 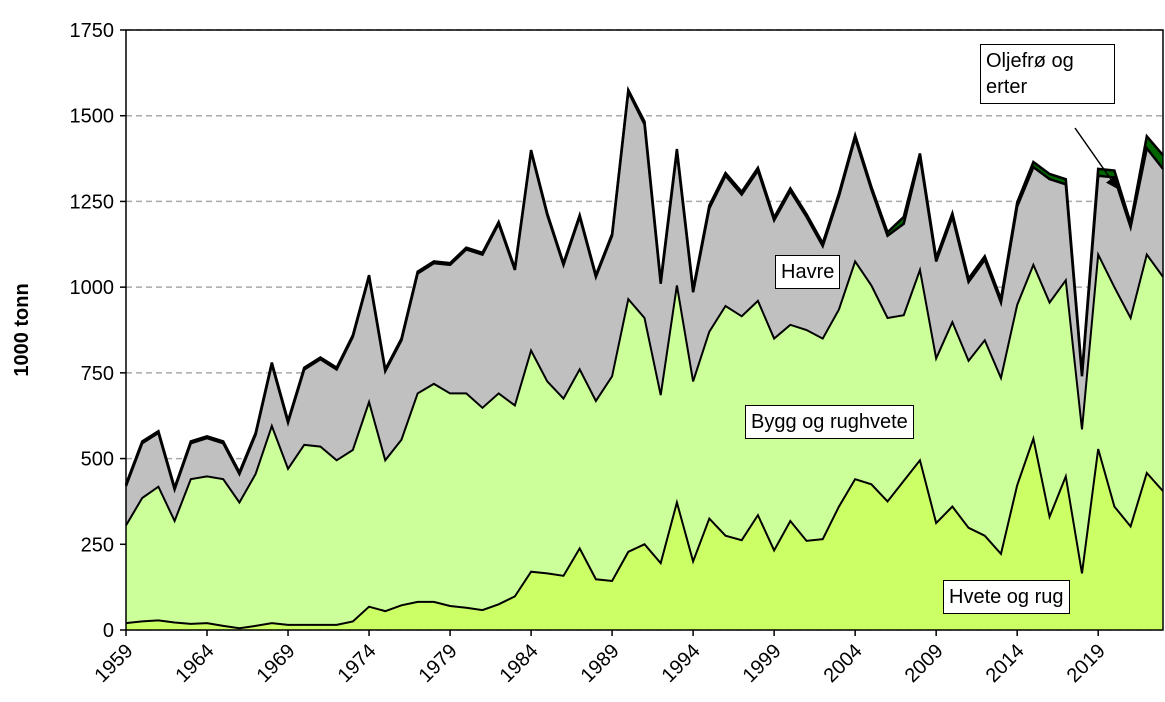 I want to click on y-tick-label: 1250, so click(x=92, y=202).